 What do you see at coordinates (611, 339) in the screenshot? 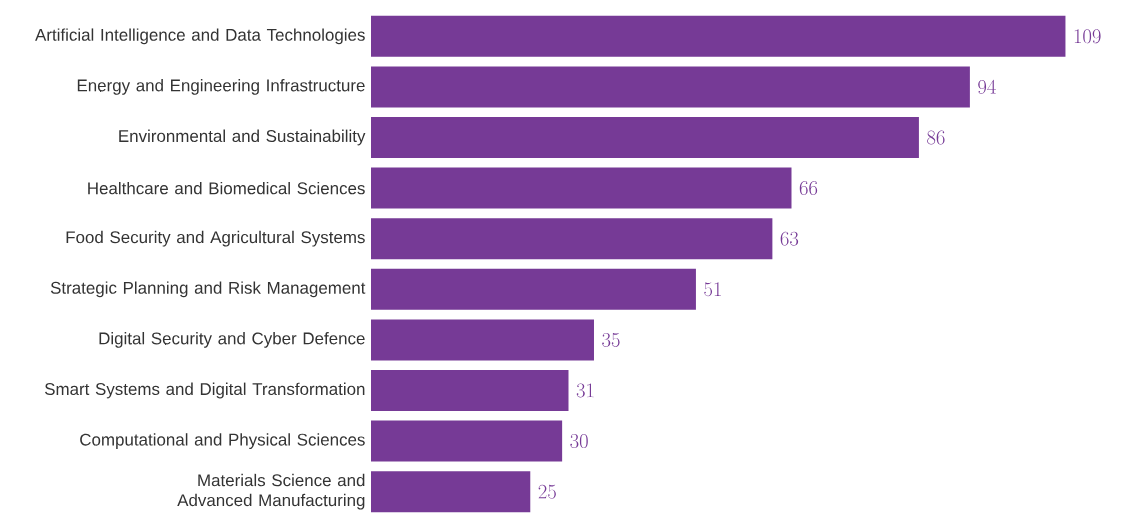
I see `data-label: 35` at bounding box center [611, 339].